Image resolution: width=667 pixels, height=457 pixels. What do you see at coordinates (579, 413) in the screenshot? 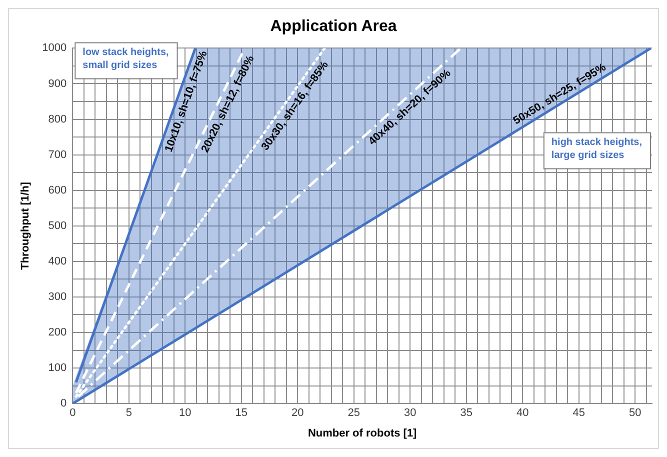
I see `x-tick-label: 45` at bounding box center [579, 413].